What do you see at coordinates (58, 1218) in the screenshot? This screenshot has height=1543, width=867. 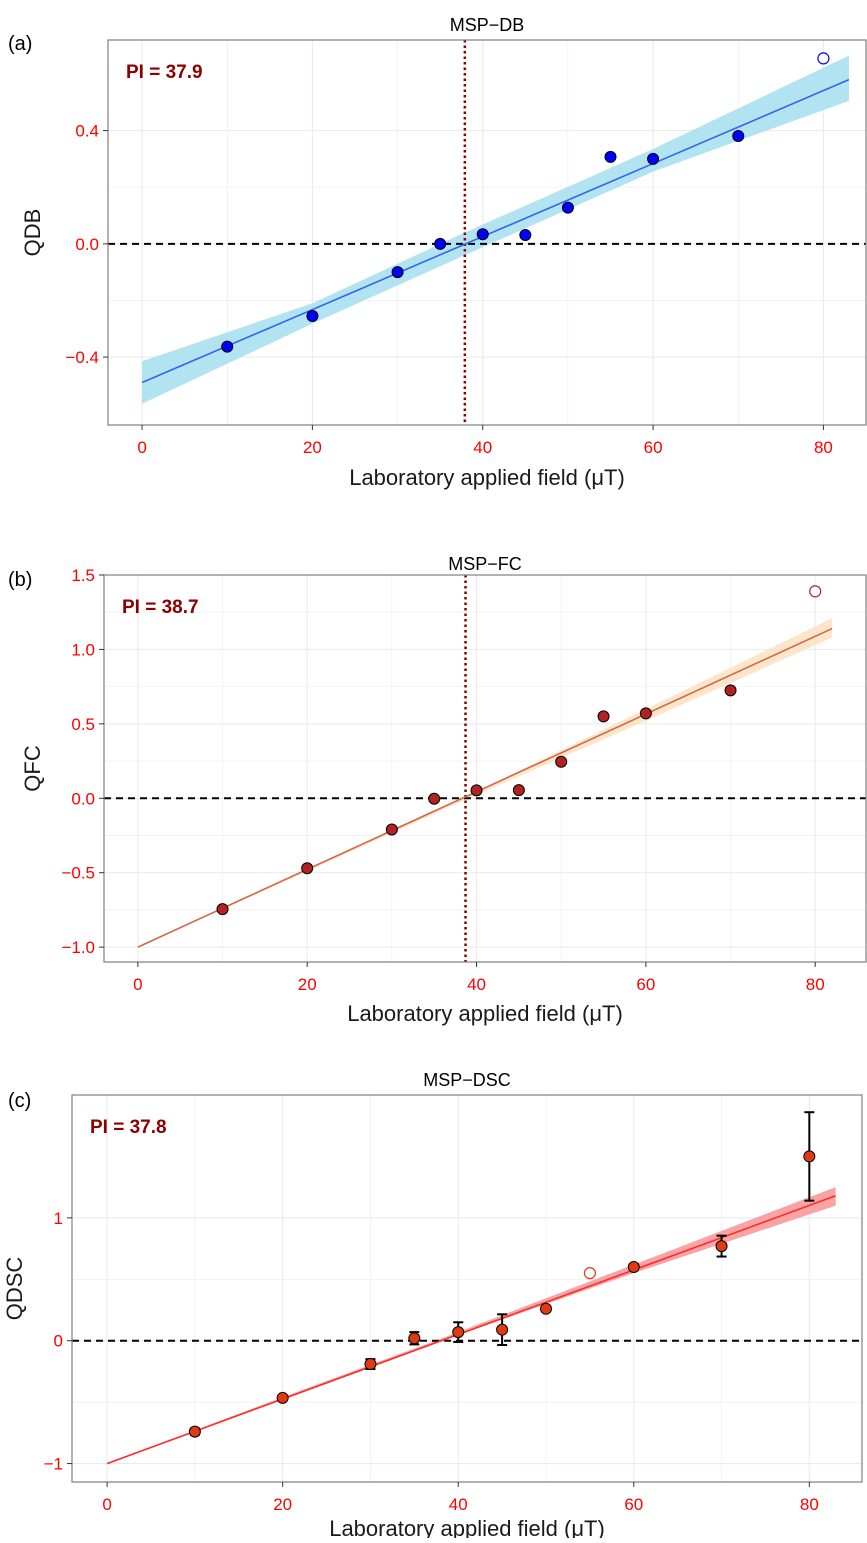 I see `y-tick-label: 1` at bounding box center [58, 1218].